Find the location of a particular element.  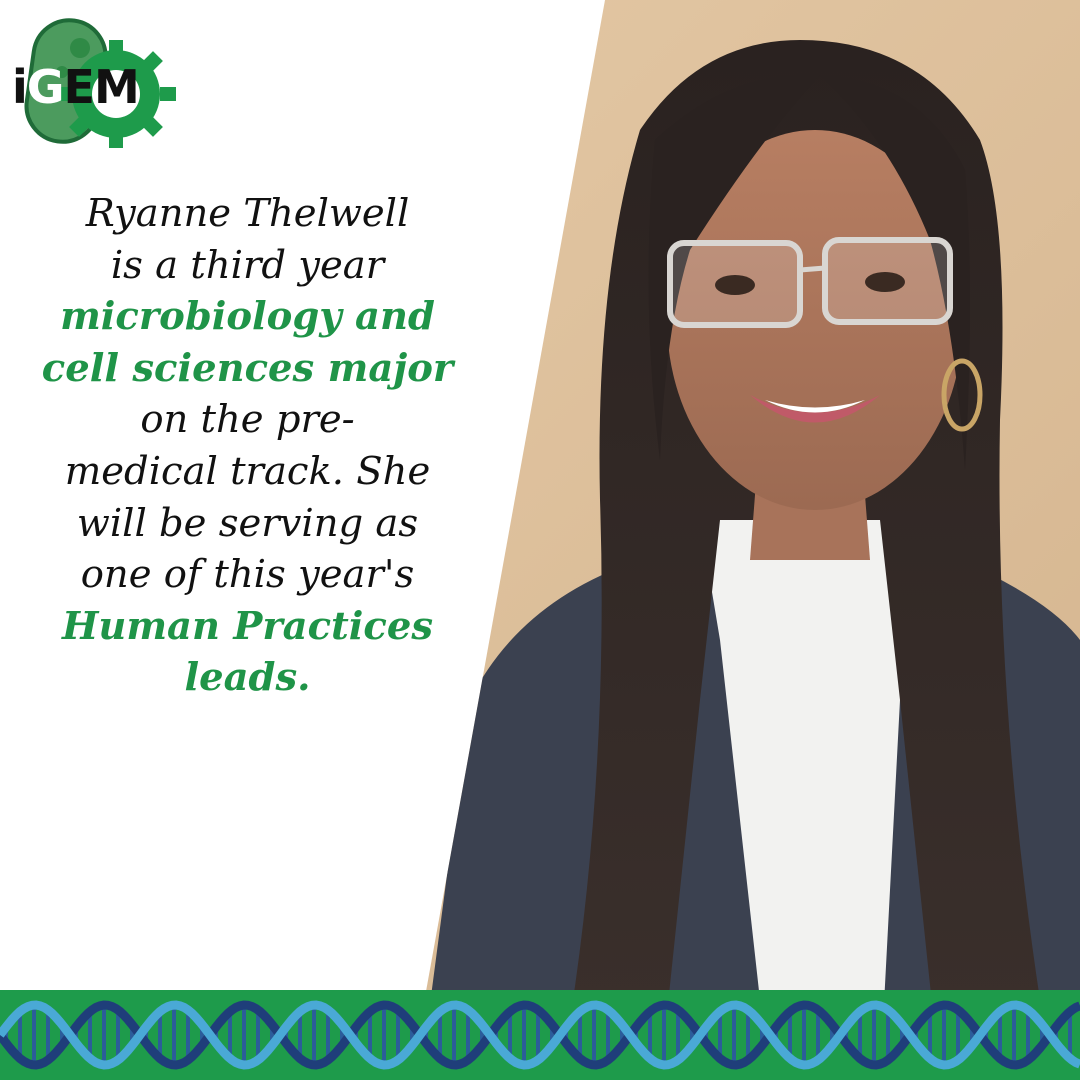

gear-icon is located at coordinates (116, 94).